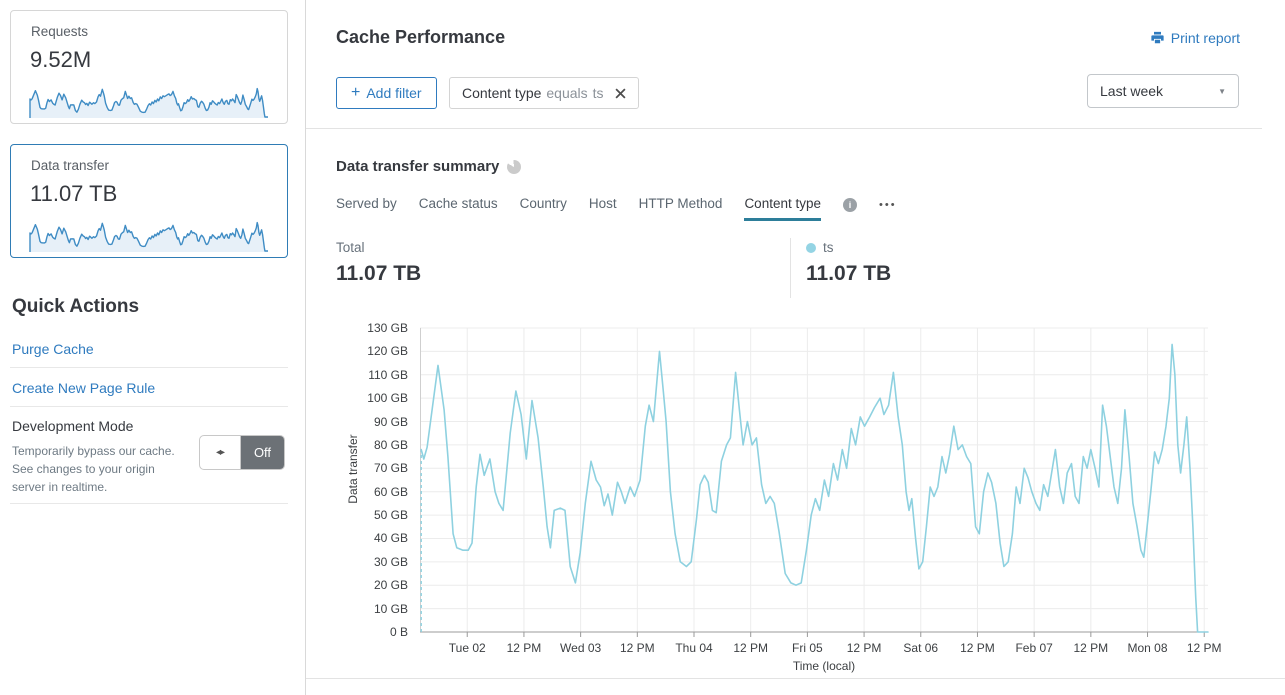 This screenshot has height=695, width=1285. Describe the element at coordinates (807, 648) in the screenshot. I see `x-tick-label: Fri 05` at that location.